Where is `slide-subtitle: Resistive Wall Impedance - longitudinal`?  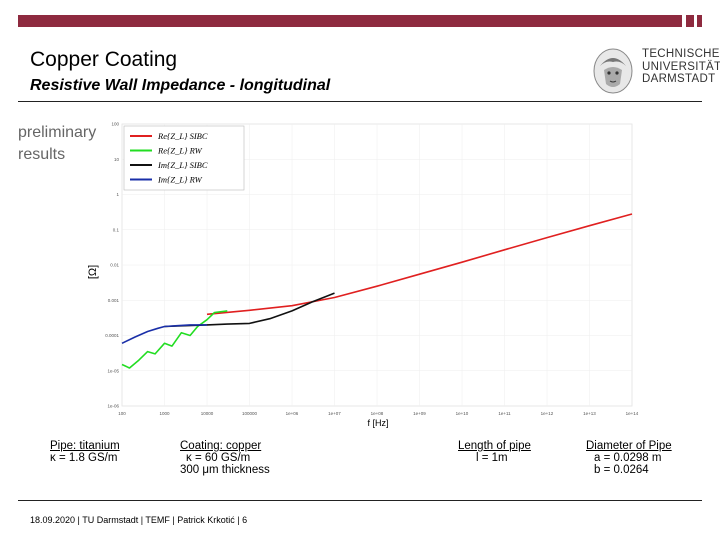
slide-subtitle: Resistive Wall Impedance - longitudinal is located at coordinates (180, 85).